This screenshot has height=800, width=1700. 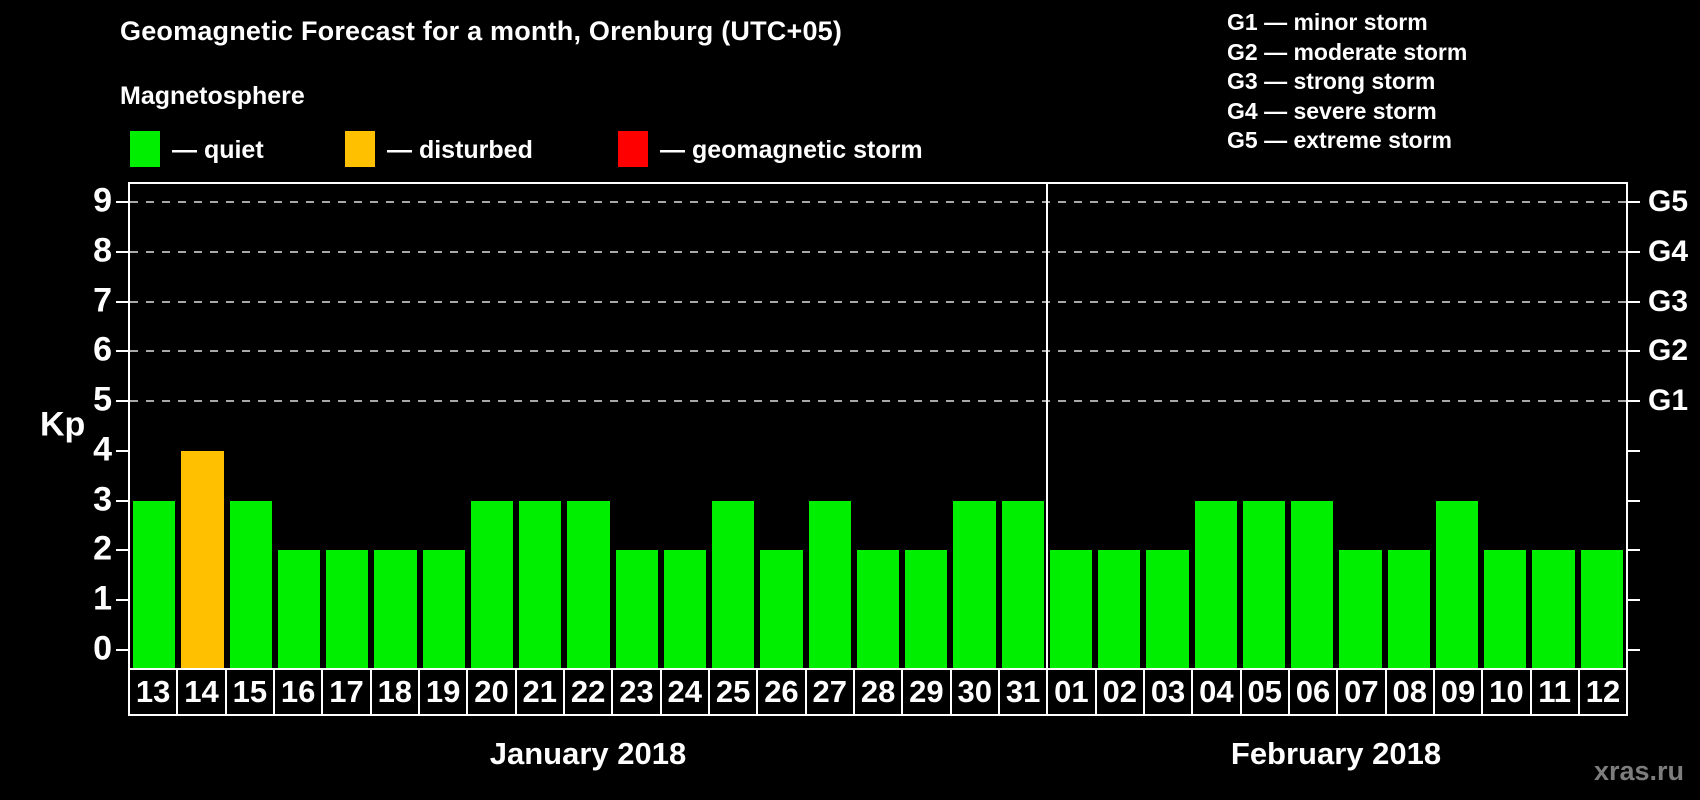 I want to click on day-cell-20: 20, so click(x=491, y=692).